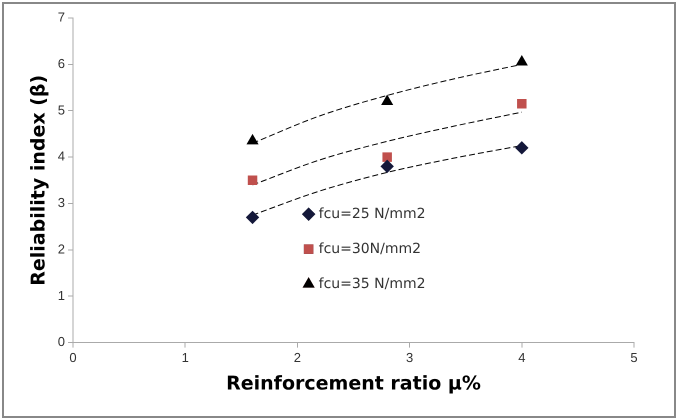 The height and width of the screenshot is (420, 678). Describe the element at coordinates (634, 357) in the screenshot. I see `x-tick-label: 5` at that location.